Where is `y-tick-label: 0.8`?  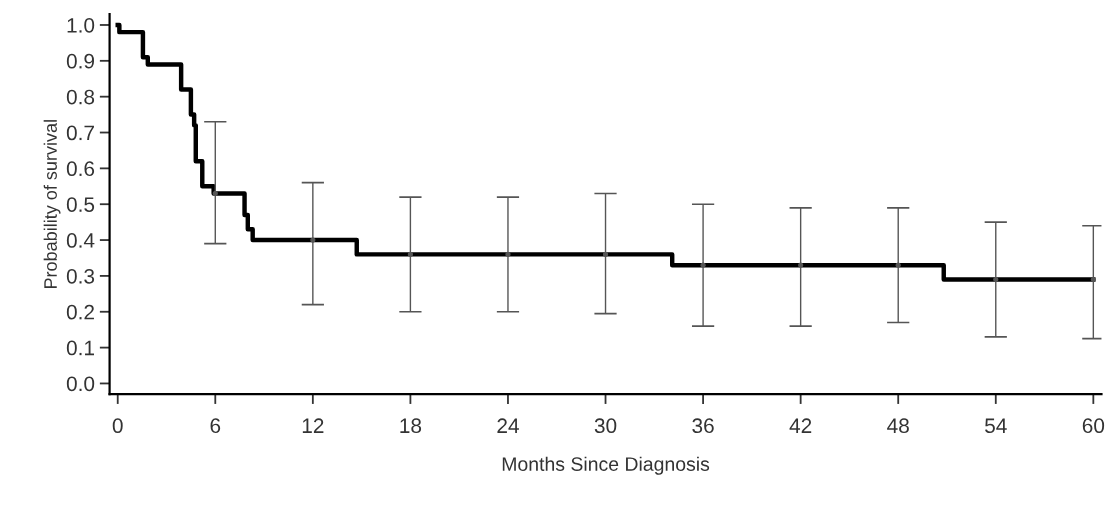 y-tick-label: 0.8 is located at coordinates (80, 97).